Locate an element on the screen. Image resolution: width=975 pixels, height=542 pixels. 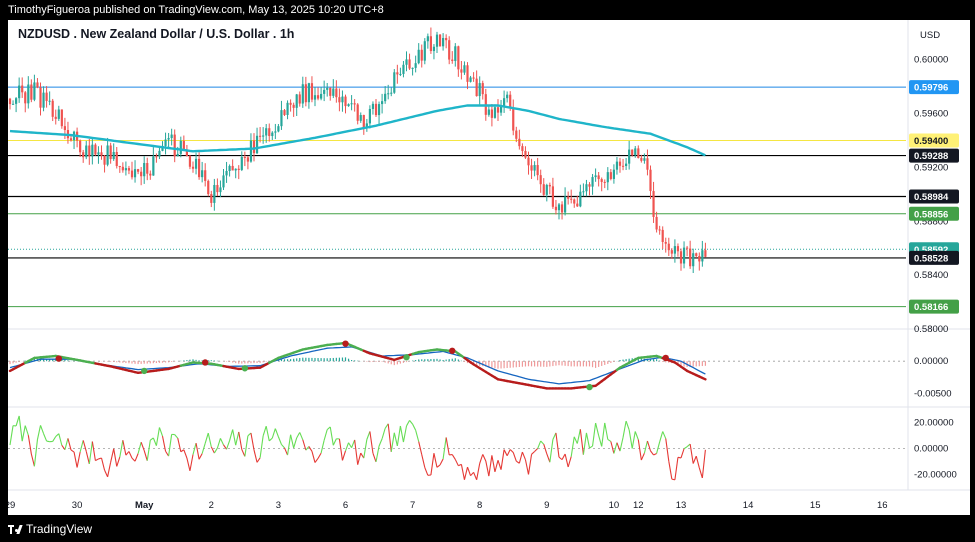
osc-tick-label: -0.00500 is located at coordinates (933, 394).